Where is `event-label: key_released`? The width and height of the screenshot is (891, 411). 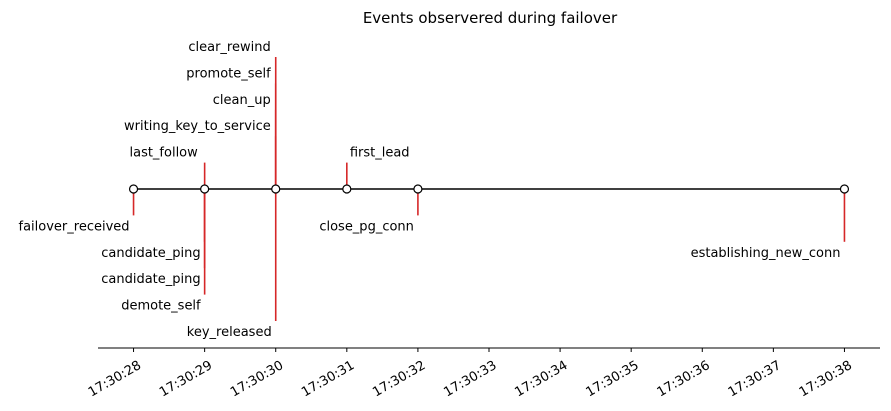 event-label: key_released is located at coordinates (229, 332).